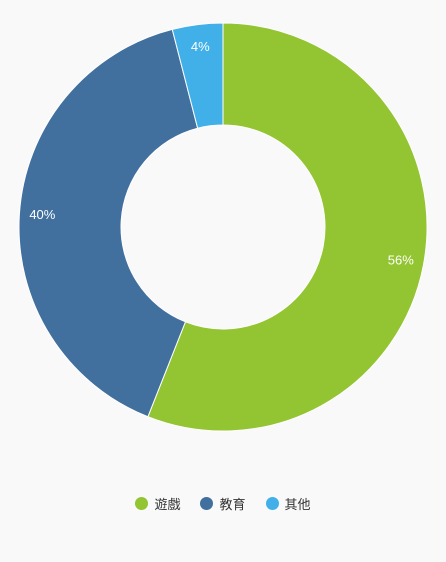 The width and height of the screenshot is (446, 562). What do you see at coordinates (197, 75) in the screenshot?
I see `slice-other` at bounding box center [197, 75].